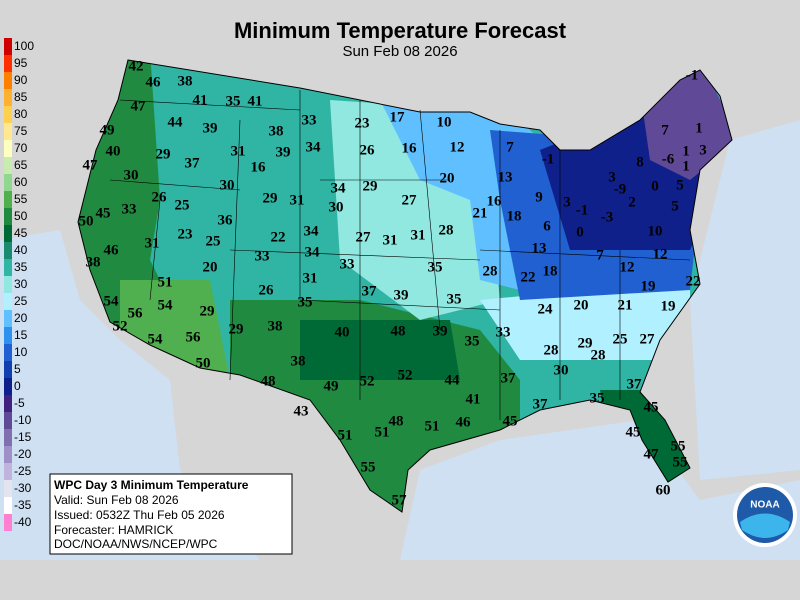  I want to click on legend-label: 30, so click(21, 284).